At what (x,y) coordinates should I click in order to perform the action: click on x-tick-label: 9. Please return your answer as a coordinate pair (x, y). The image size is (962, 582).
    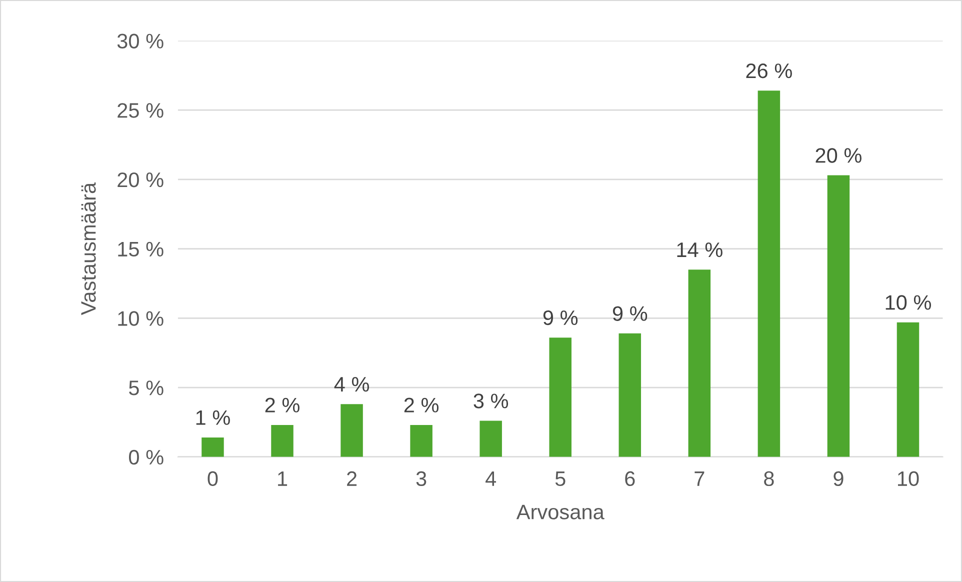
    Looking at the image, I should click on (839, 478).